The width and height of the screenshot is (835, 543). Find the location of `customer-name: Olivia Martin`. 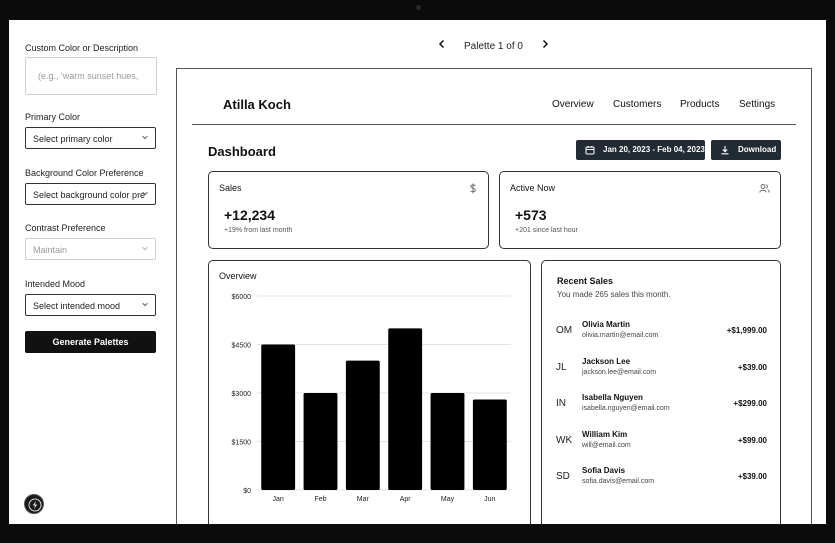

customer-name: Olivia Martin is located at coordinates (606, 324).